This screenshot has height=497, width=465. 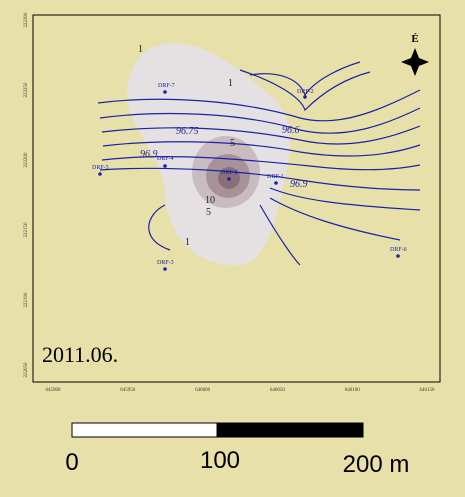 What do you see at coordinates (220, 460) in the screenshot?
I see `scale-label: 100` at bounding box center [220, 460].